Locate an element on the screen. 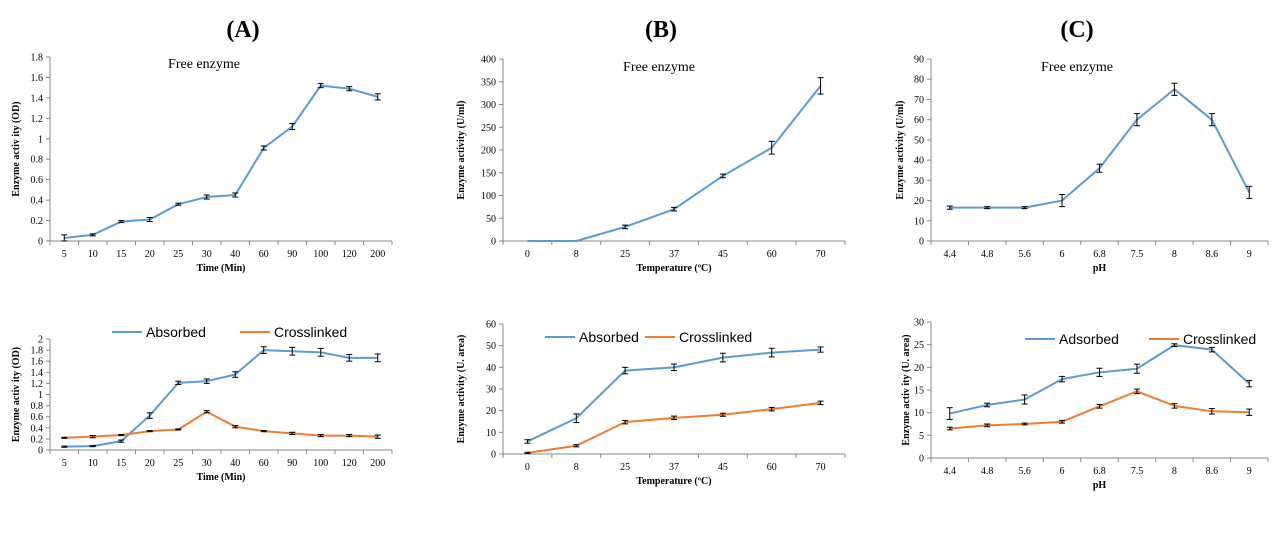  x-tick-label: 20 is located at coordinates (150, 463).